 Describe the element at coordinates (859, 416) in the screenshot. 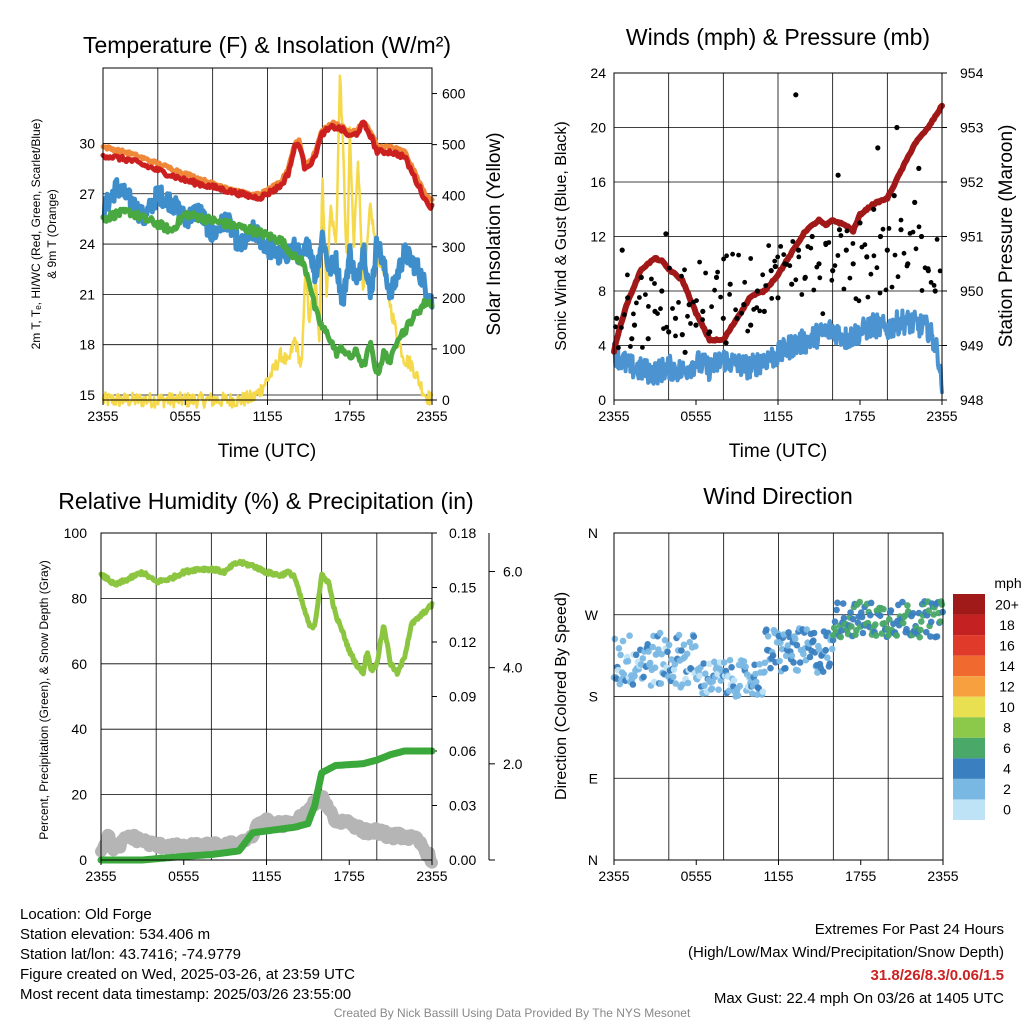

I see `wind-xtick-label: 1755` at that location.